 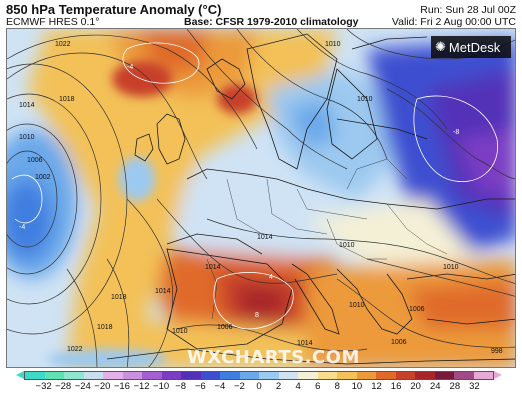 I want to click on colorbar-tick-label: −20, so click(x=102, y=386).